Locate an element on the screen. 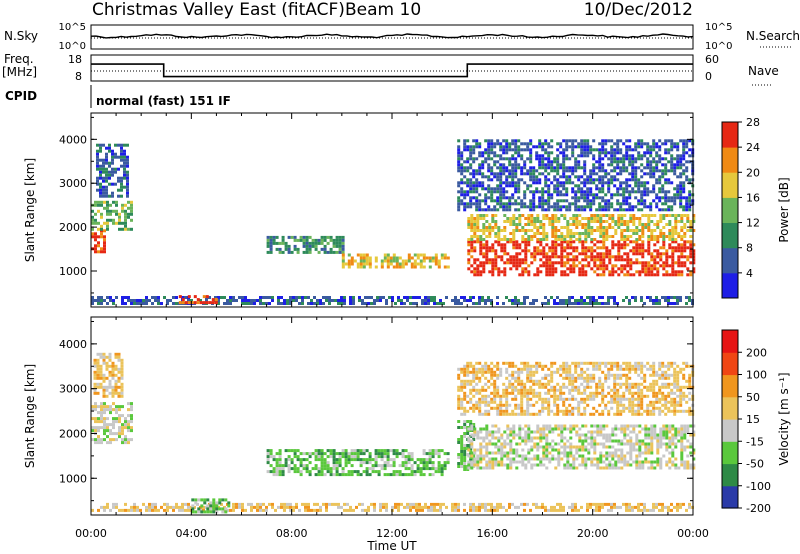 The height and width of the screenshot is (554, 800). power-colorbar-tick: 8 is located at coordinates (749, 248).